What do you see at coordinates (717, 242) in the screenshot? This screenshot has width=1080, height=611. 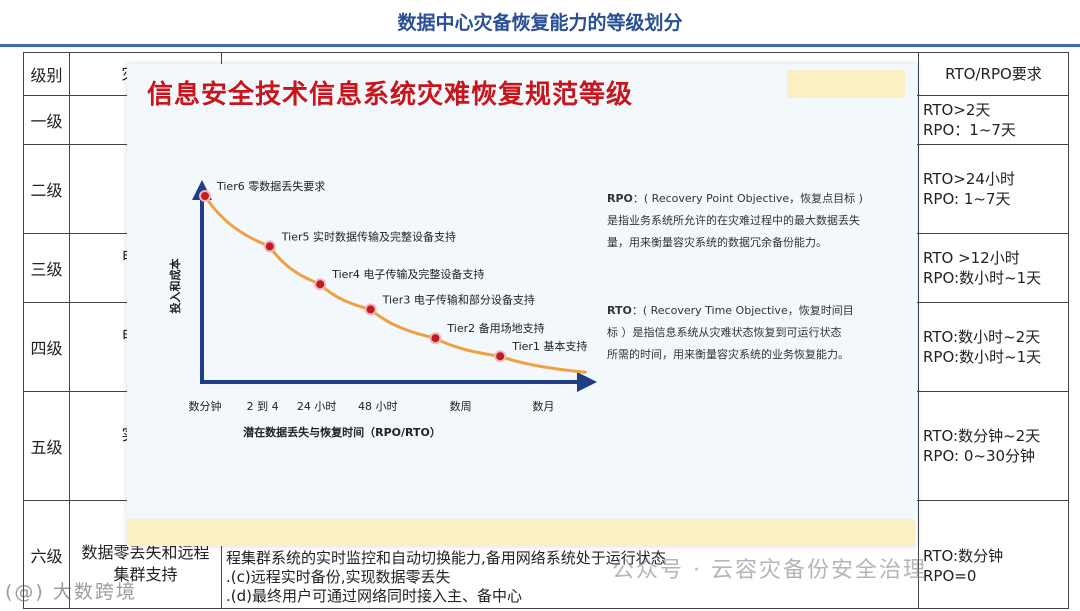 I see `rpo-line: 量，用来衡量容灾系统的数据冗余备份能力。` at bounding box center [717, 242].